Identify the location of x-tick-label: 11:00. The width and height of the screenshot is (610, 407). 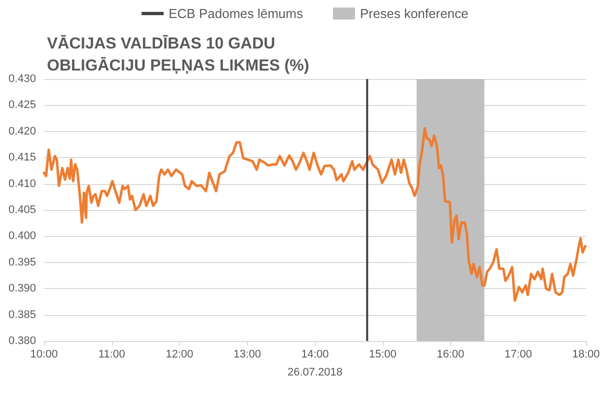
(112, 354).